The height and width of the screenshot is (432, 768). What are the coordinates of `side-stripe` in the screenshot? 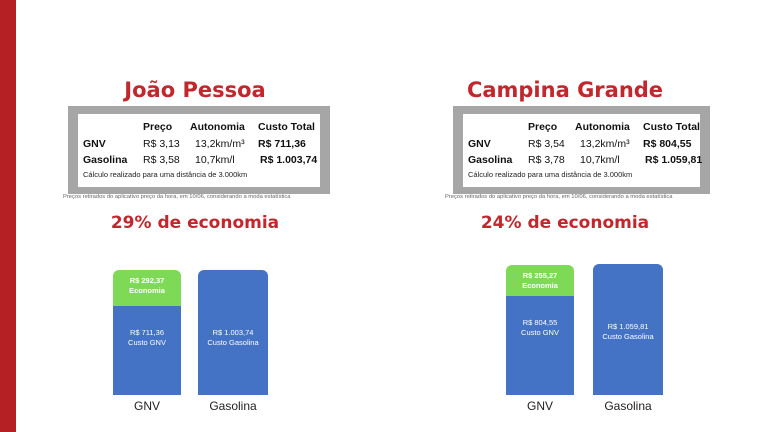 It's located at (8, 216).